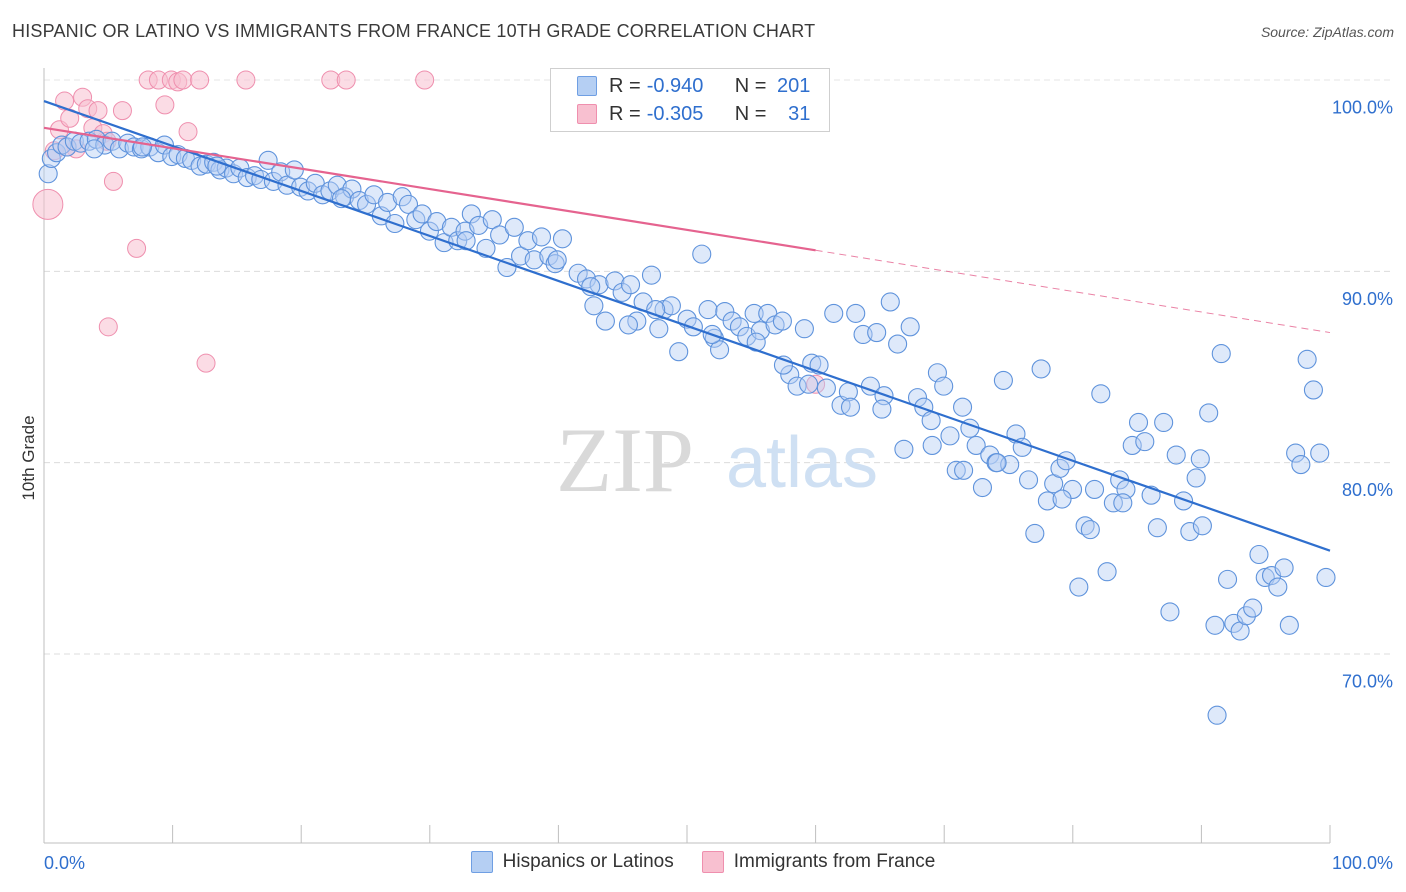  What do you see at coordinates (794, 85) in the screenshot?
I see `legend-n-value: 201` at bounding box center [794, 85].